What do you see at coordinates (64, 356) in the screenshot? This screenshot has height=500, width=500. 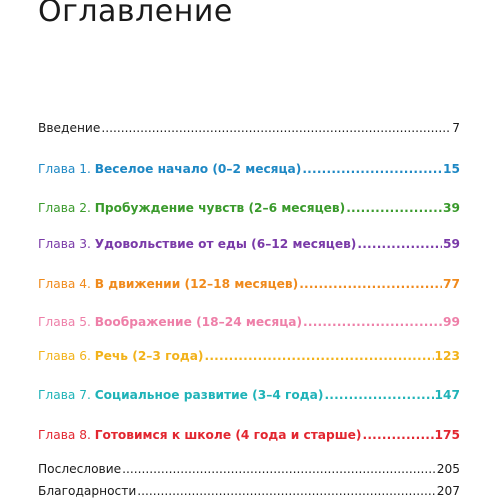 I see `chapter-number: Глава 6.` at bounding box center [64, 356].